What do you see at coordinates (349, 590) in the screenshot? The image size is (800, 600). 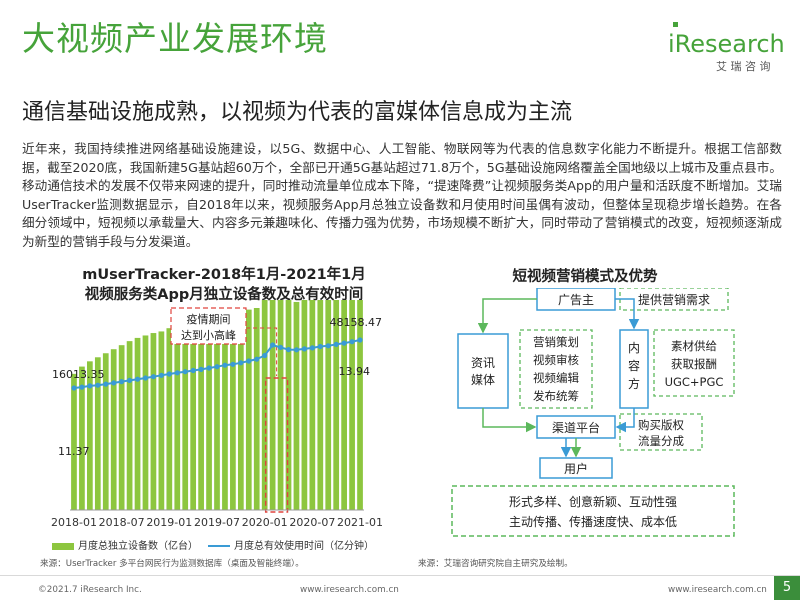 I see `footer-url-left: www.iresearch.com.cn` at bounding box center [349, 590].